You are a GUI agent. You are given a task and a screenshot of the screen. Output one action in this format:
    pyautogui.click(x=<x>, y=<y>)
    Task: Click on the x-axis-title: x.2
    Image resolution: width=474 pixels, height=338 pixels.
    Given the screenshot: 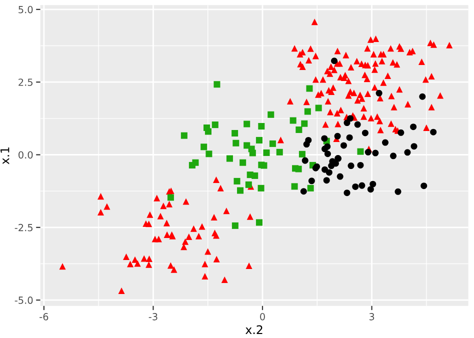 What is the action you would take?
    pyautogui.click(x=254, y=329)
    